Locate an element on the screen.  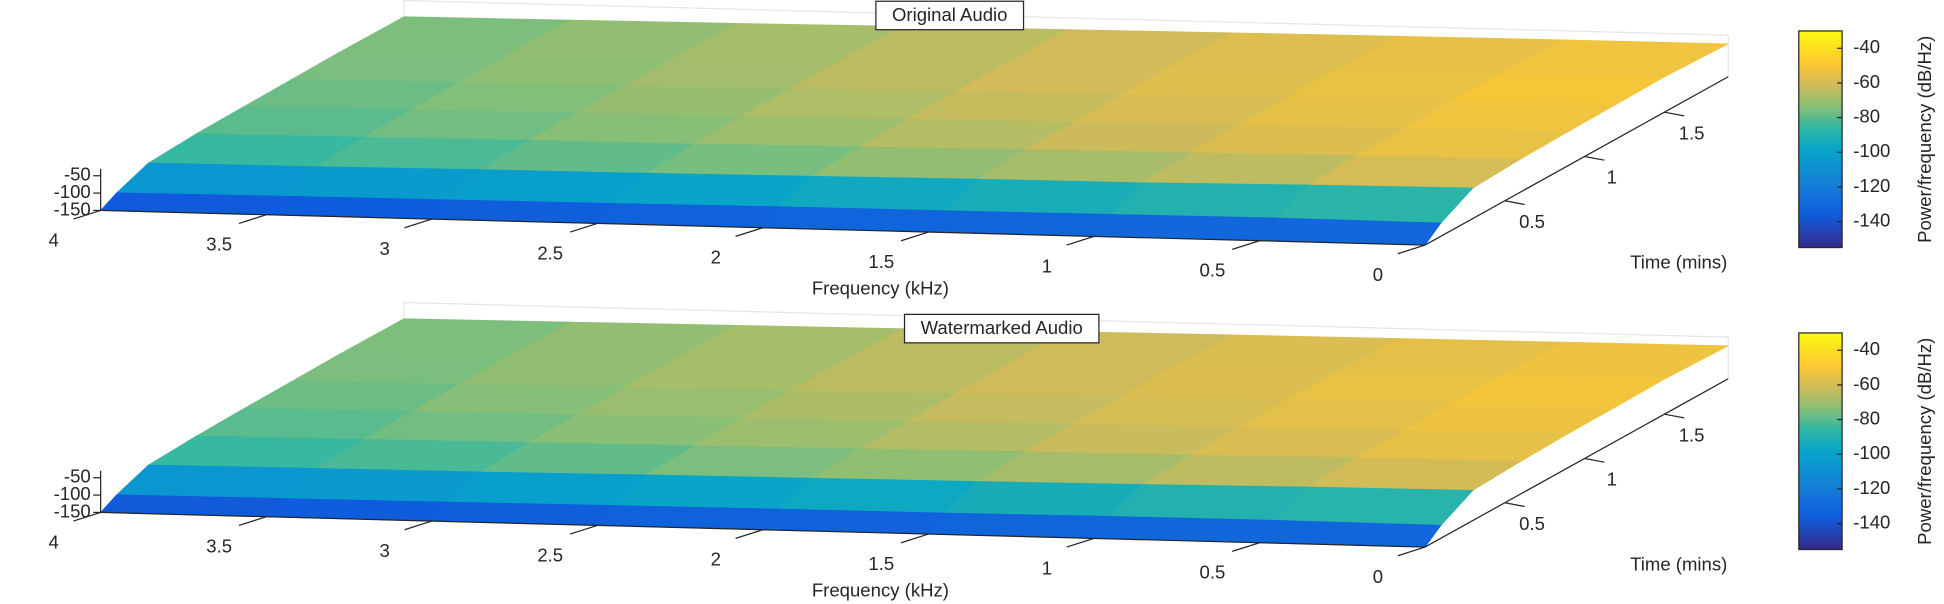
title-box: Original Audio is located at coordinates (950, 15).